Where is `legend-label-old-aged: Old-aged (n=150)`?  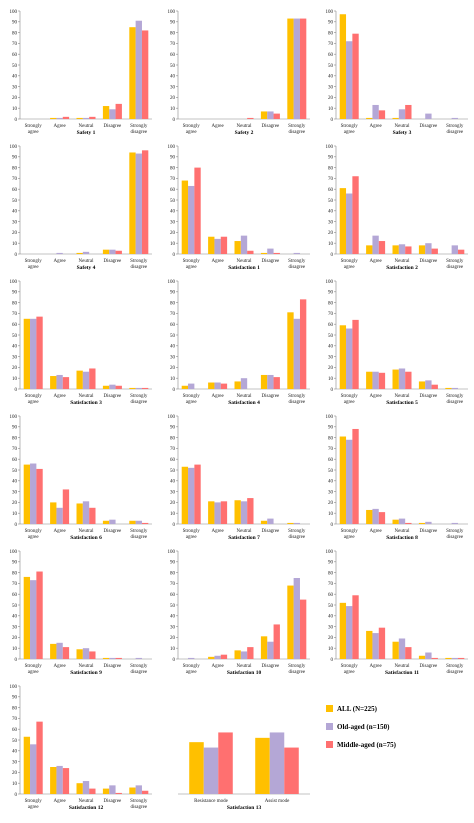 legend-label-old-aged: Old-aged (n=150) is located at coordinates (363, 726).